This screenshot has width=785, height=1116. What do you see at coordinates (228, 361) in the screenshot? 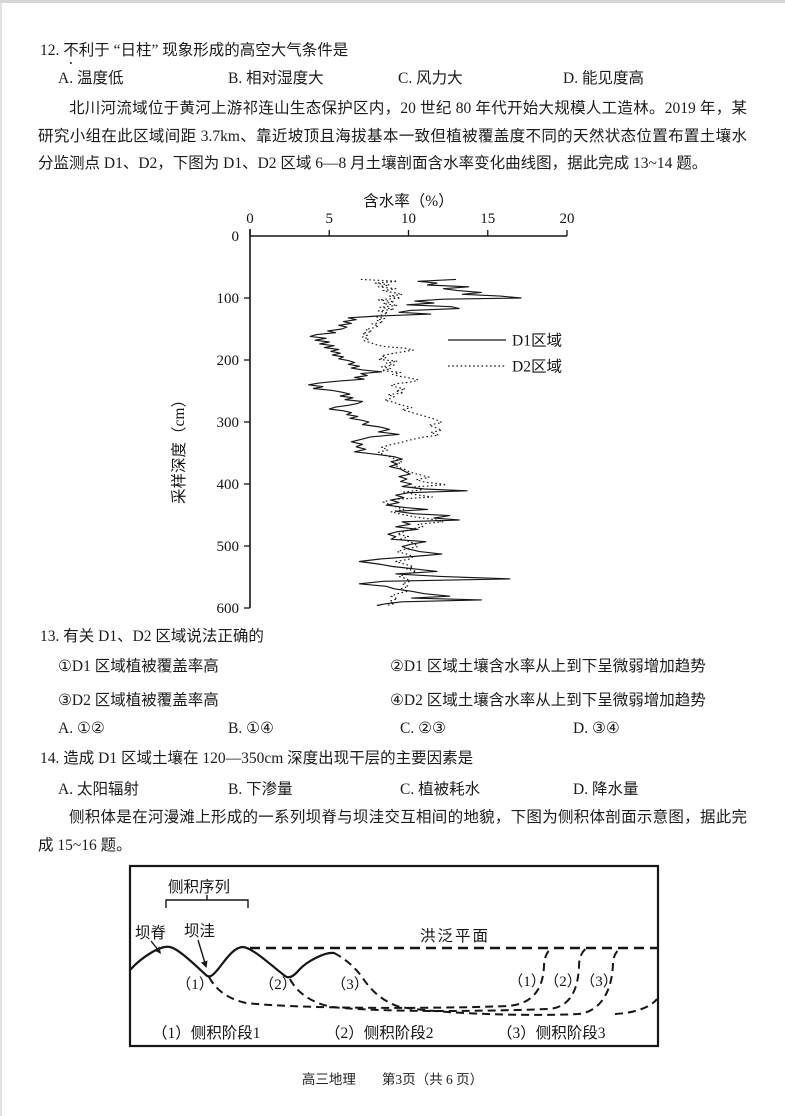
I see `y-tick-label: 200` at bounding box center [228, 361].